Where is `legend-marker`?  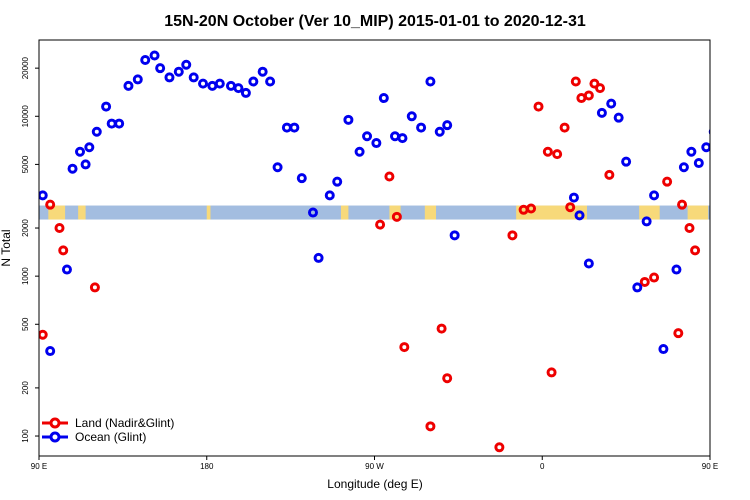
legend-marker is located at coordinates (55, 423).